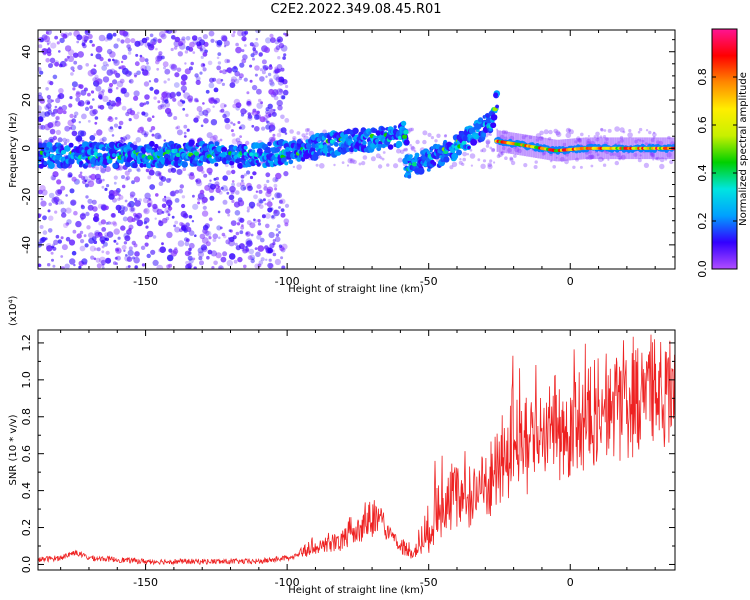 The image size is (750, 600). I want to click on y-tick-label: 0, so click(26, 148).